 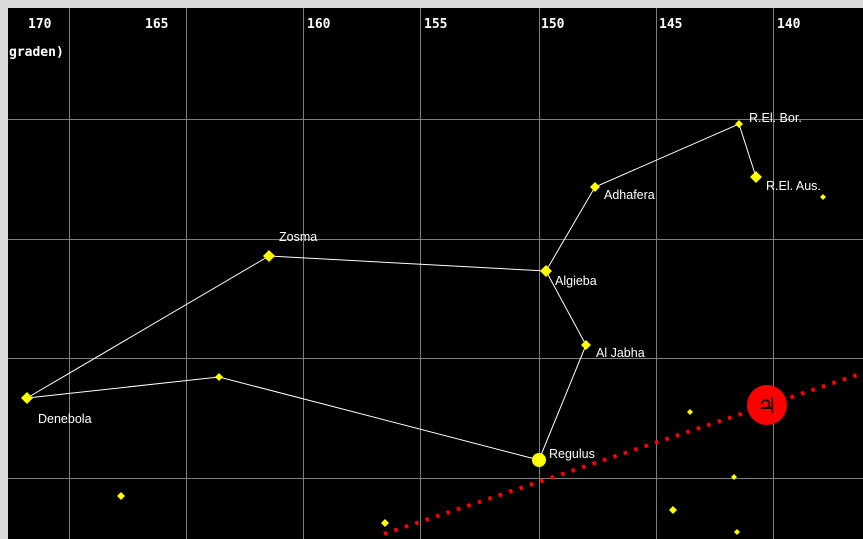 What do you see at coordinates (405, 38) in the screenshot?
I see `axis-ticks: 170 165 160 155 150 145 140 graden)` at bounding box center [405, 38].